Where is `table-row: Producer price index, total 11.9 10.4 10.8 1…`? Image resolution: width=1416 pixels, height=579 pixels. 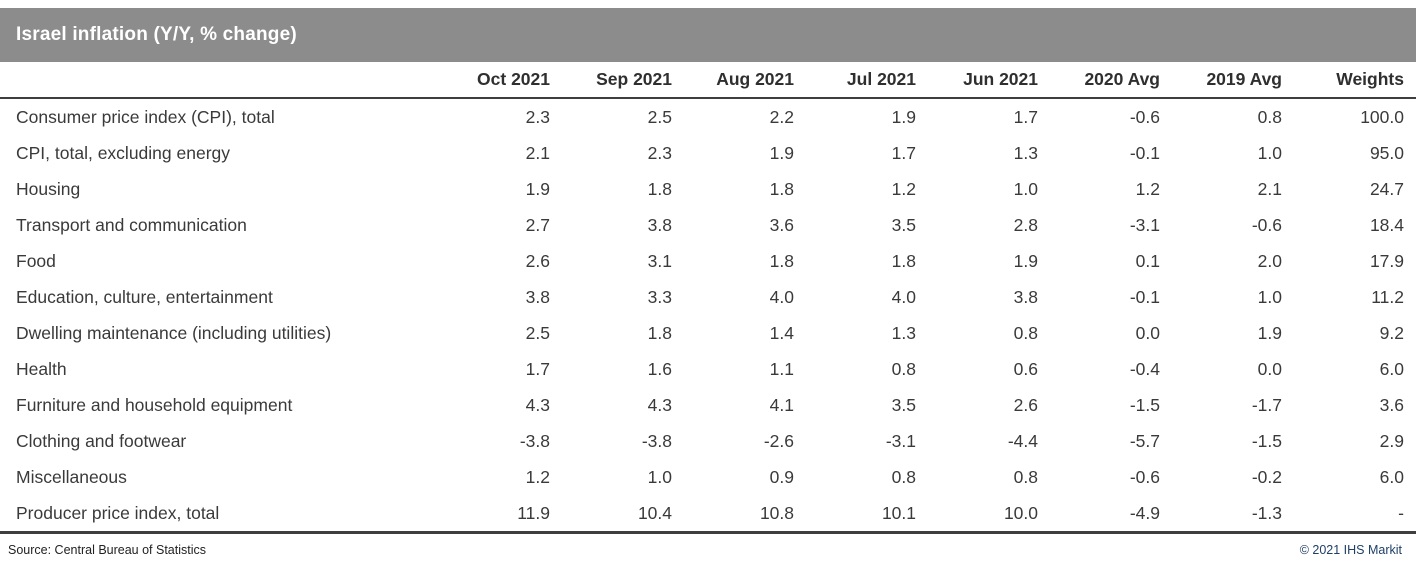
table-row: Producer price index, total 11.9 10.4 10.8 1… is located at coordinates (708, 514).